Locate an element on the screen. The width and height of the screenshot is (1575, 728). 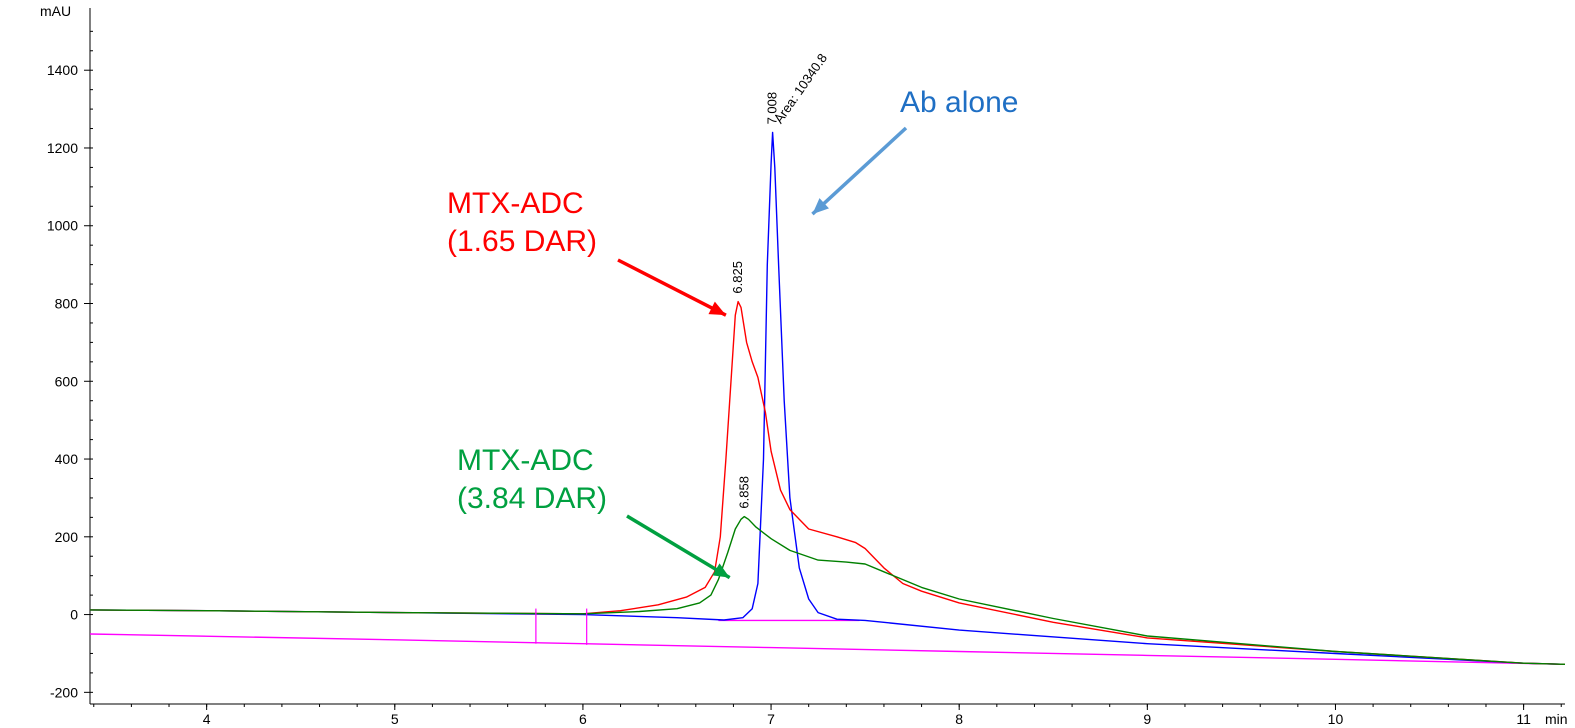
x-tick-label: 11 is located at coordinates (1523, 719).